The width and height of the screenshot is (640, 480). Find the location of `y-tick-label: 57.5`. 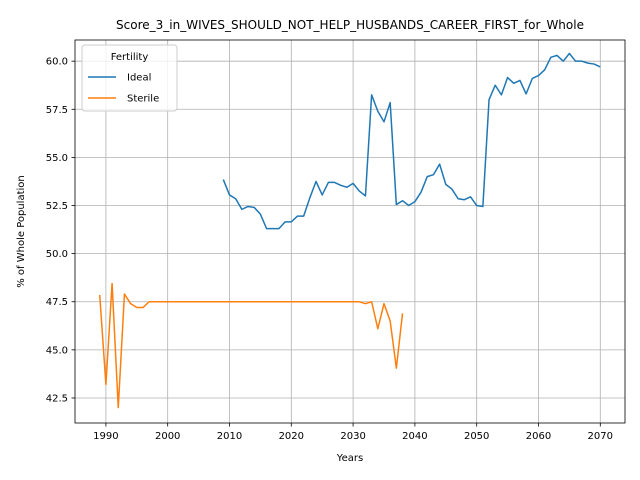

y-tick-label: 57.5 is located at coordinates (57, 110).